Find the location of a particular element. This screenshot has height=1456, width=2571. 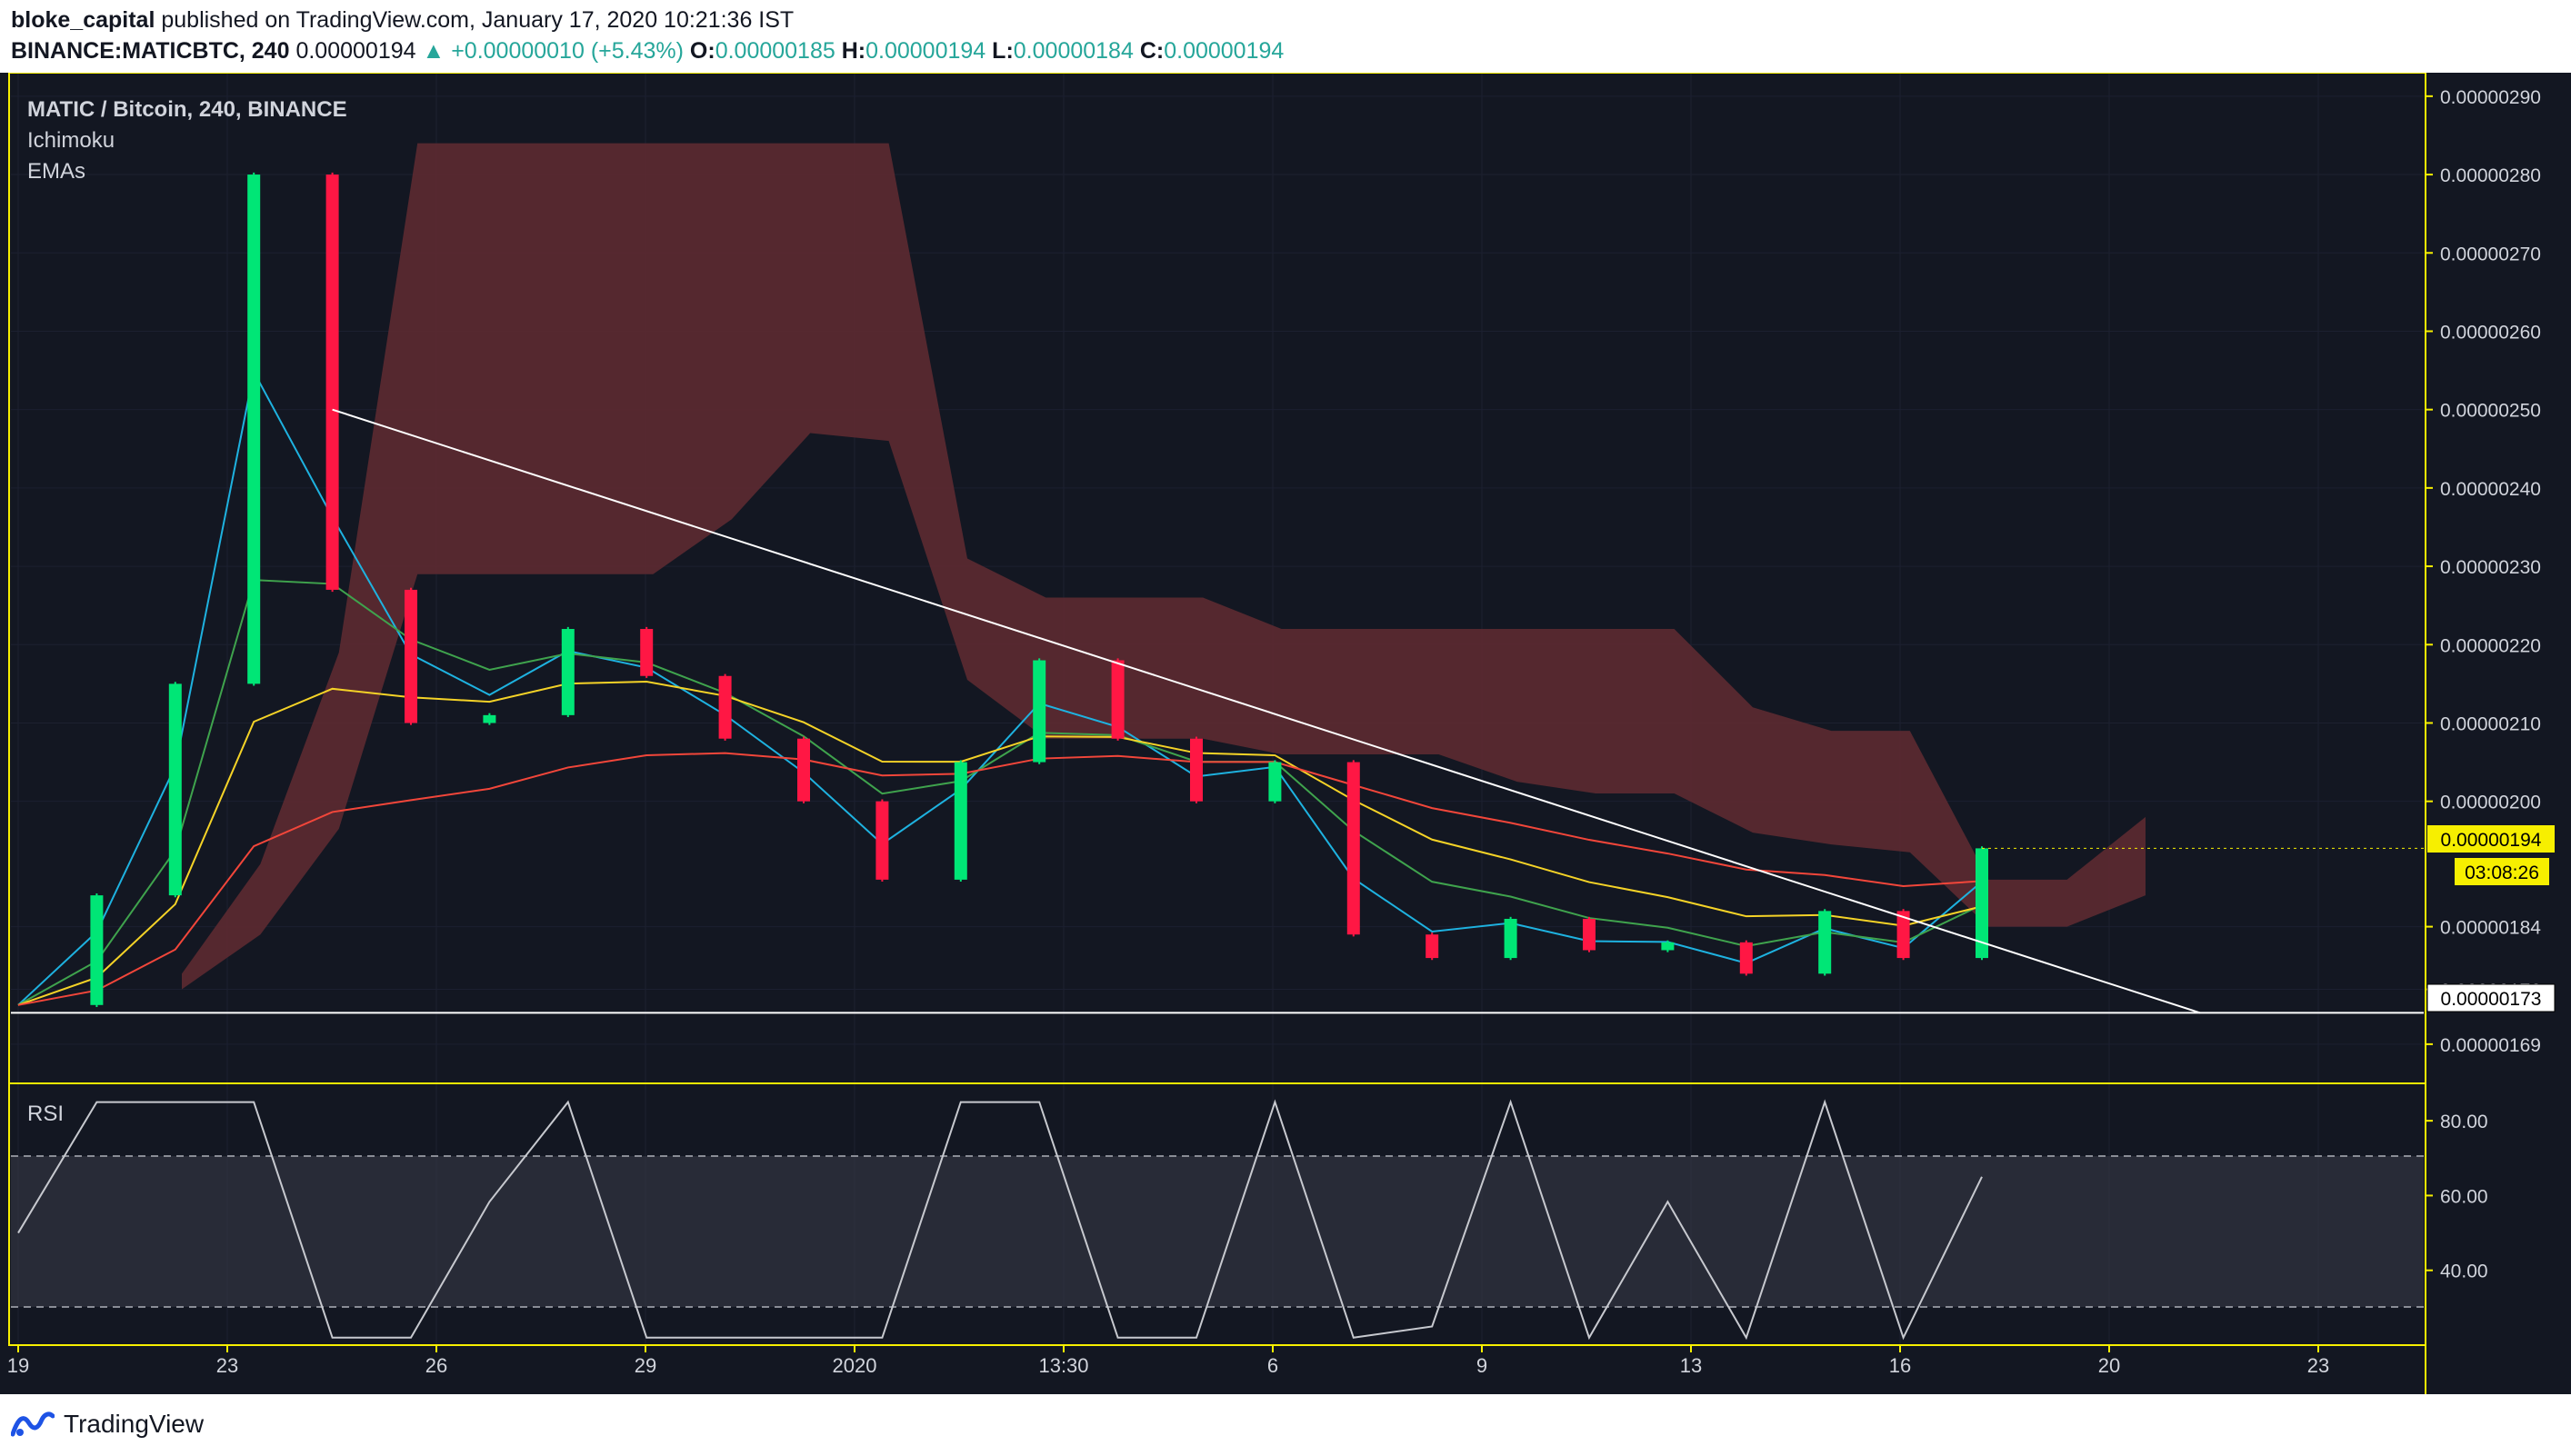

legend-rsi: RSI is located at coordinates (45, 1114).